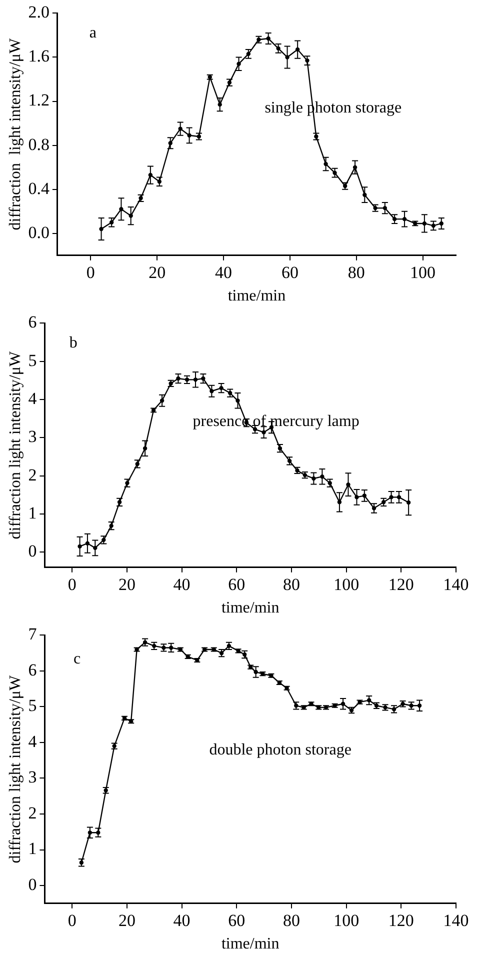 The image size is (478, 958). I want to click on annotation: double photon storage, so click(280, 750).